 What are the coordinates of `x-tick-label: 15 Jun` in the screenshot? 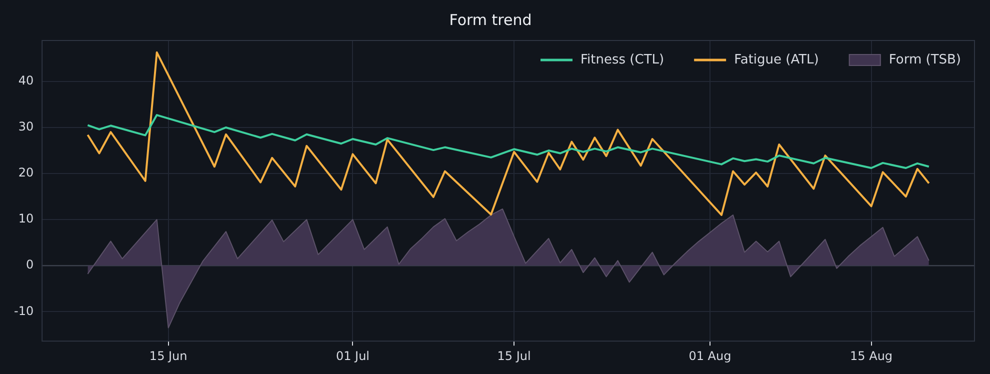 It's located at (168, 355).